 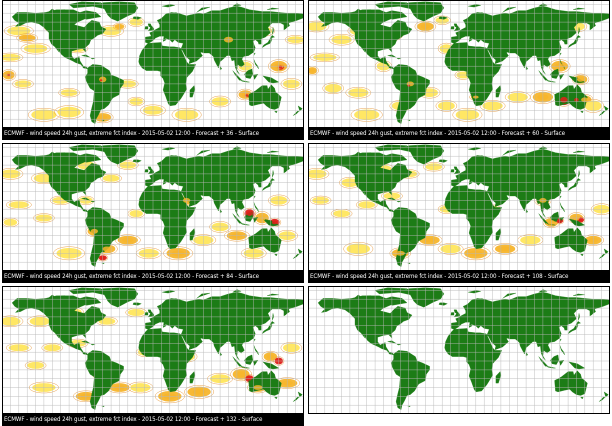 I want to click on map-frame, so click(x=459, y=207).